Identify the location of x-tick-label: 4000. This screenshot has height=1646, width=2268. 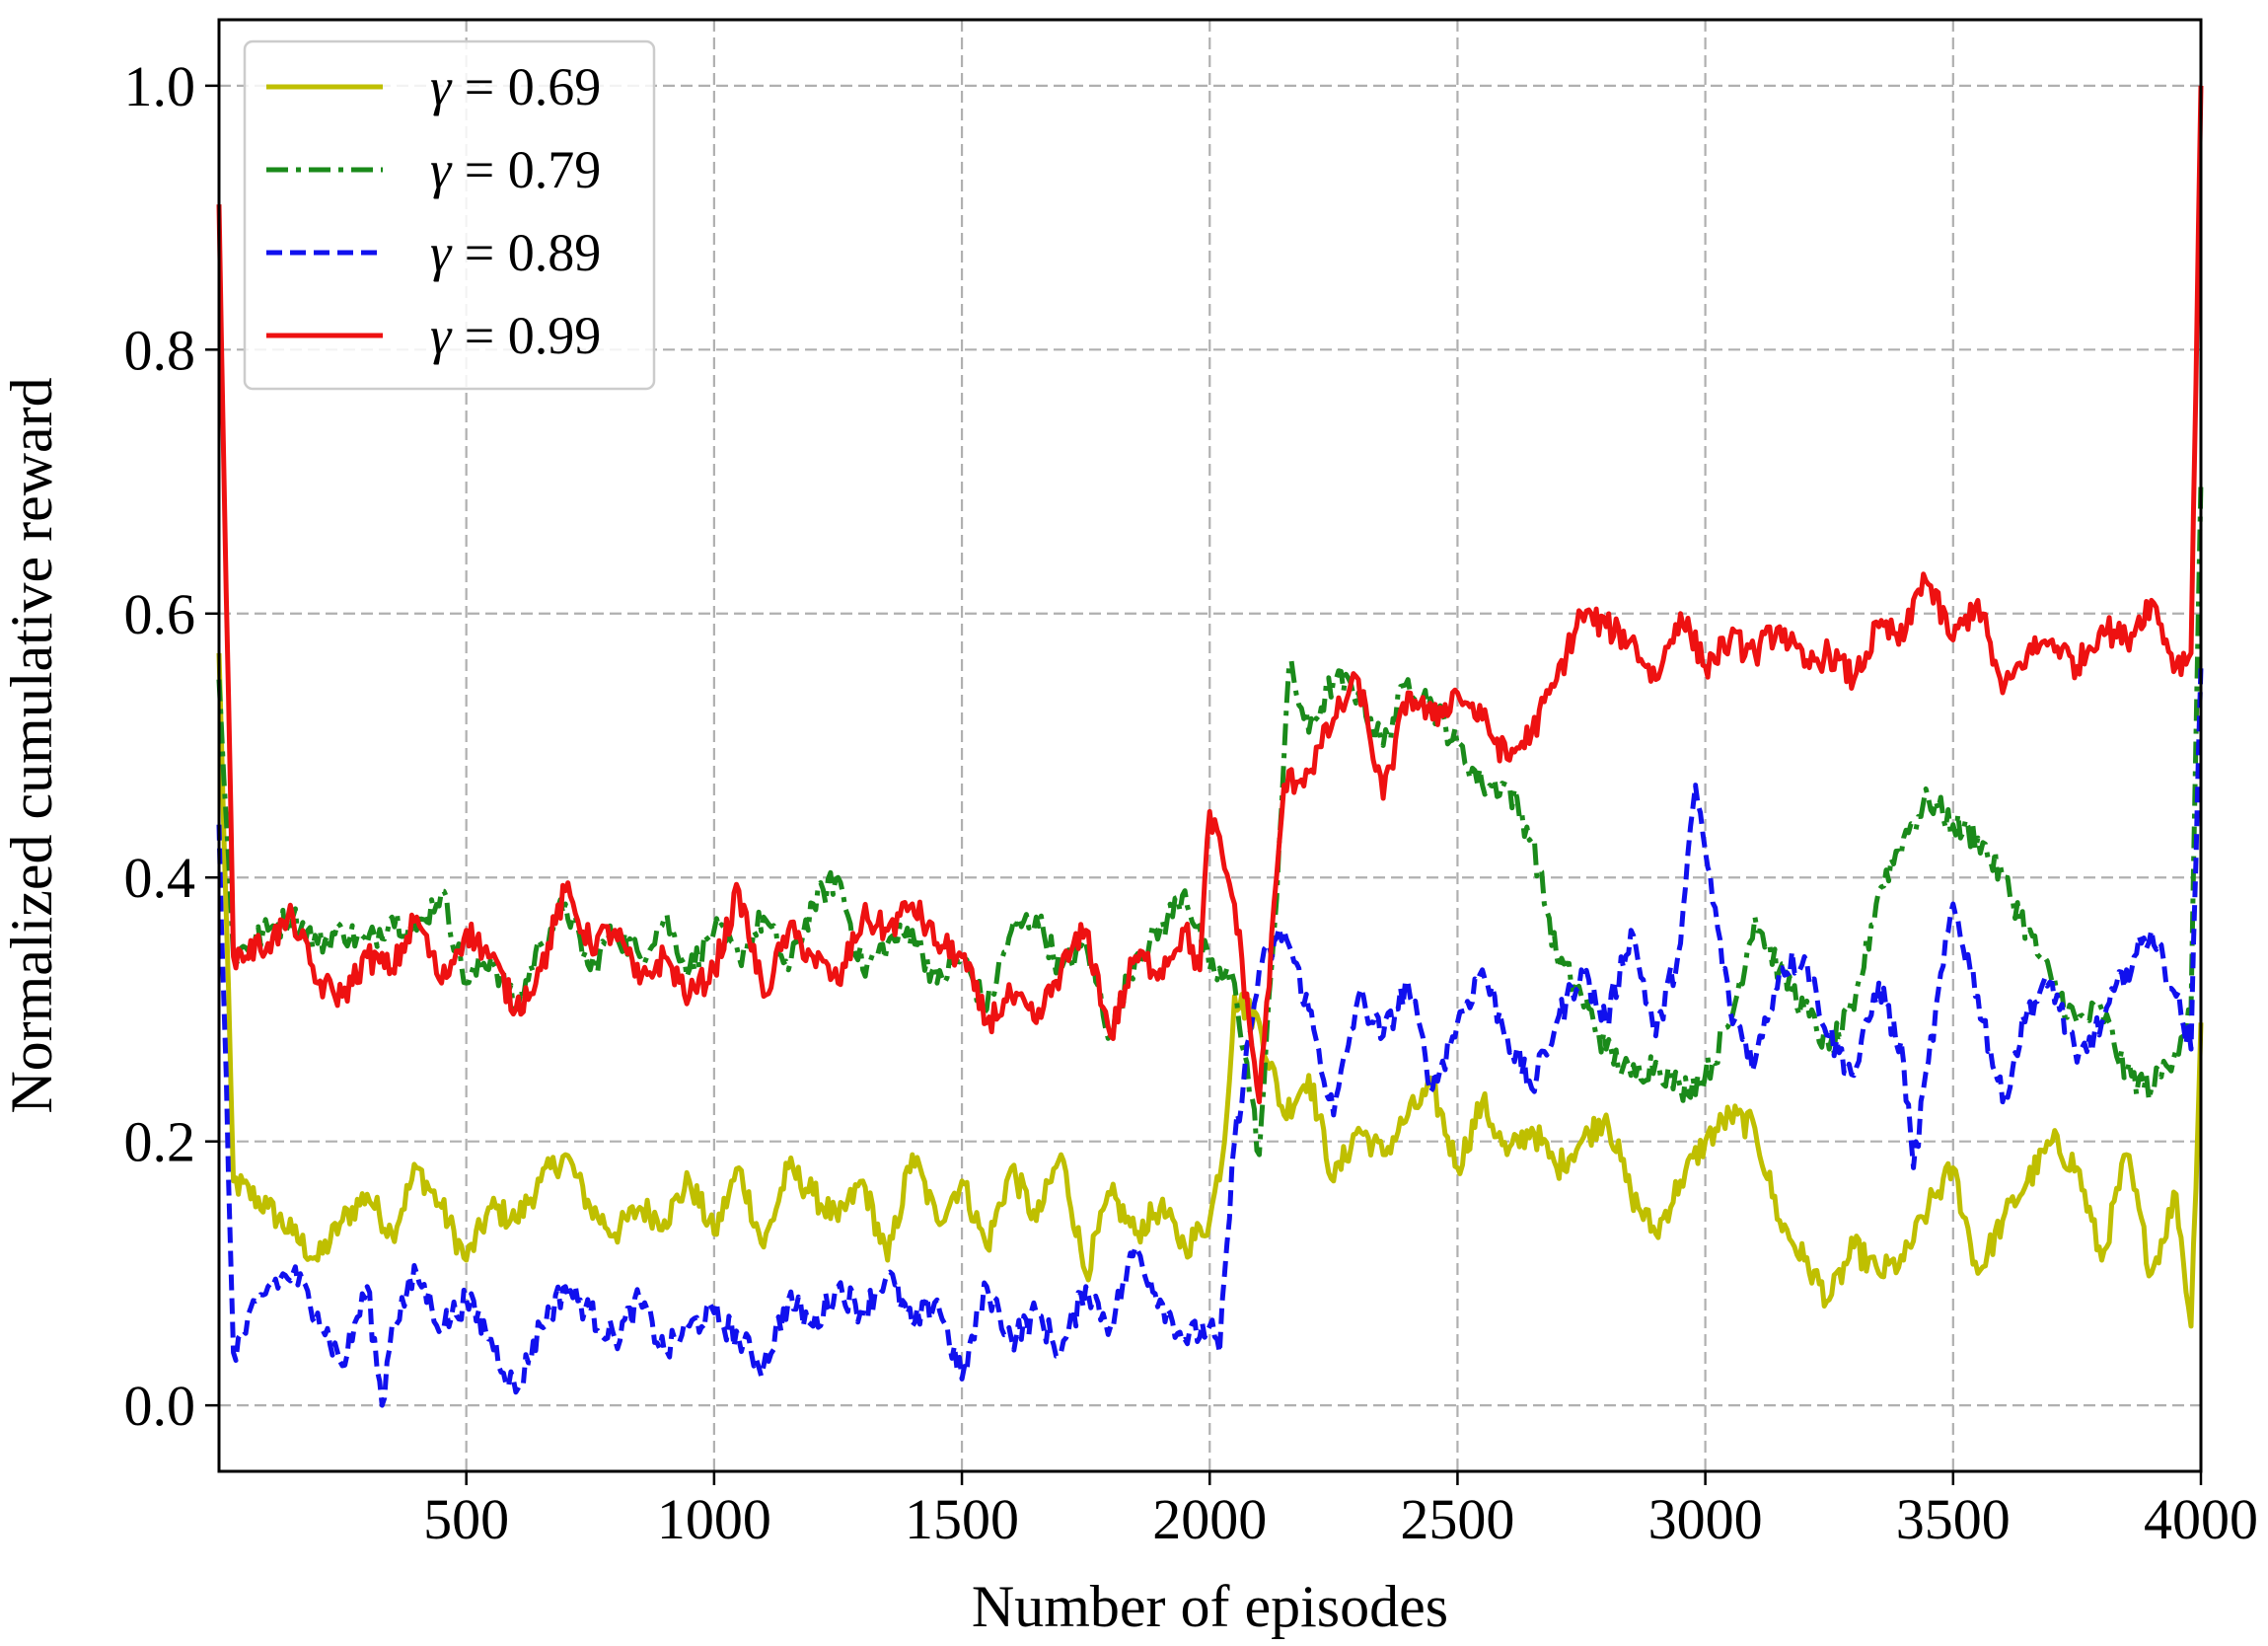
(2201, 1519).